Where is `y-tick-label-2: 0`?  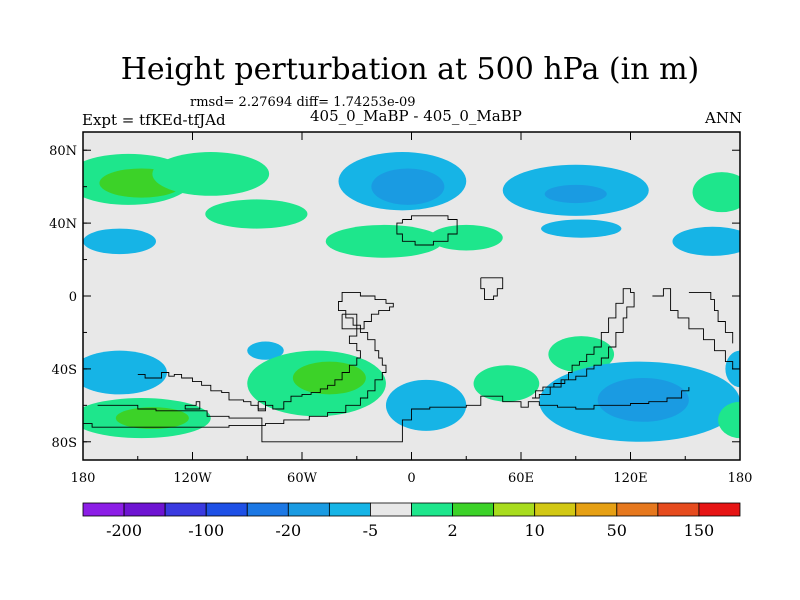 y-tick-label-2: 0 is located at coordinates (73, 297).